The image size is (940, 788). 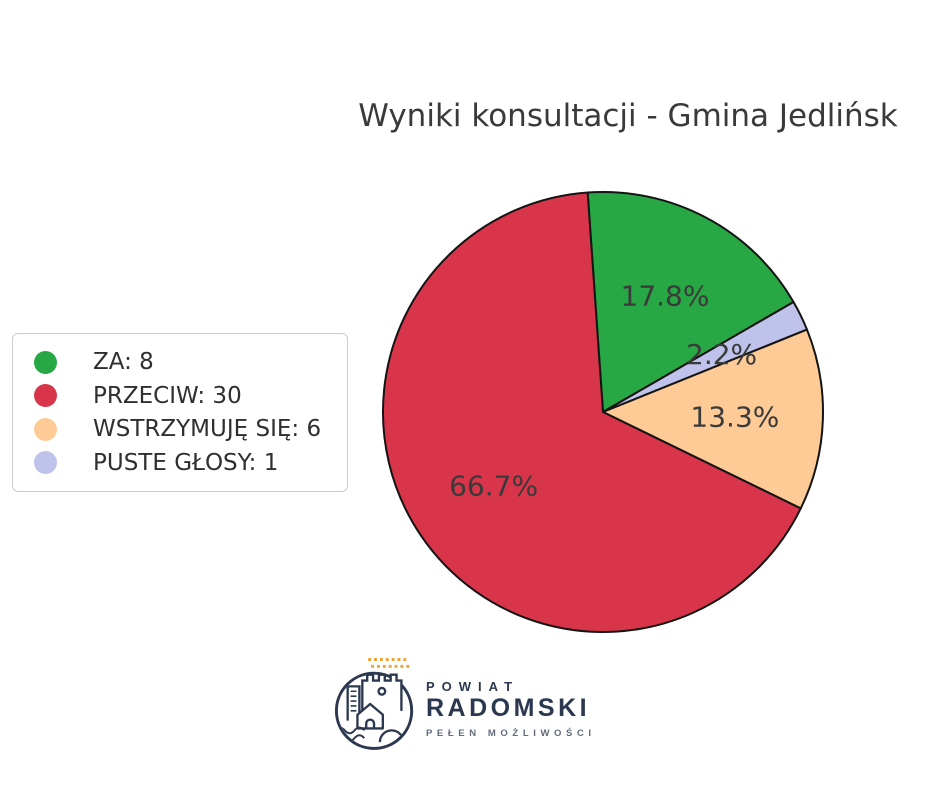 I want to click on legend-label-puste-glosy: PUSTE GŁOSY: 1, so click(x=186, y=462).